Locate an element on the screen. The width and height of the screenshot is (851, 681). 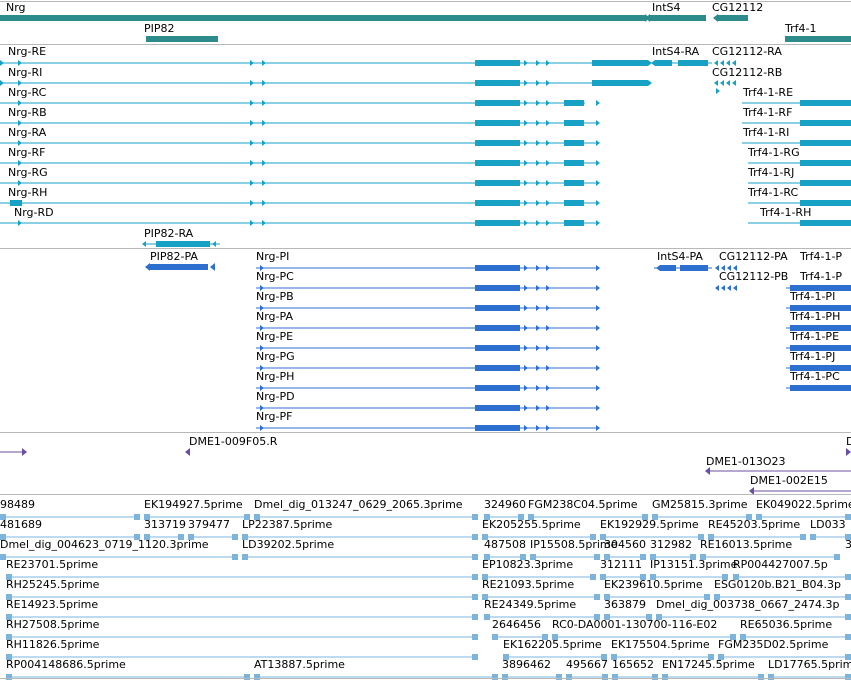
est-label: 2646456 is located at coordinates (516, 624).